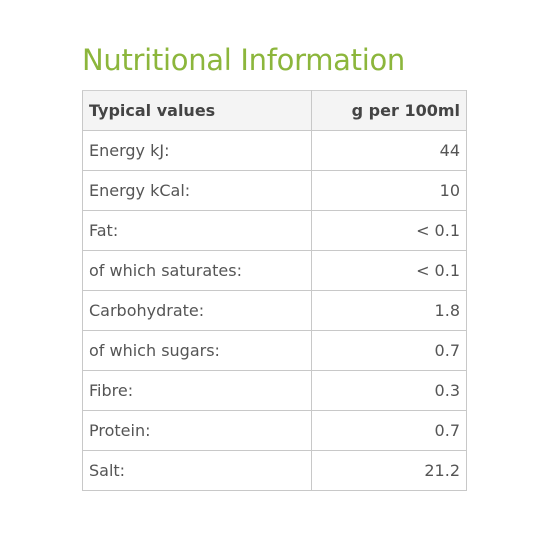  I want to click on row-label: Protein:, so click(197, 430).